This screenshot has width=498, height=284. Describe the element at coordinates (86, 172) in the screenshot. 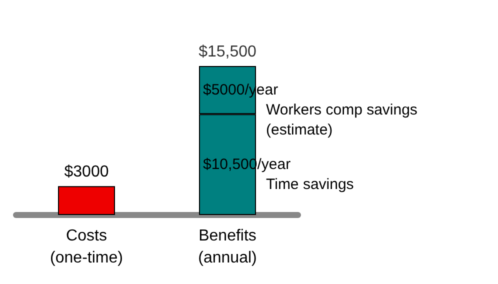

I see `data-label: $3000` at that location.